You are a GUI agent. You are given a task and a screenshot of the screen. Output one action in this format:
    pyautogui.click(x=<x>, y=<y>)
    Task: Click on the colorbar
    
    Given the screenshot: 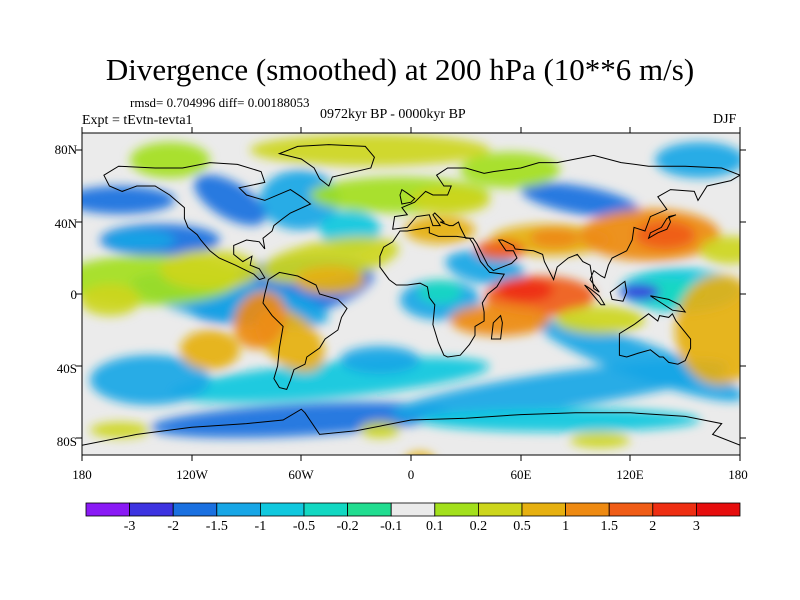 What is the action you would take?
    pyautogui.click(x=413, y=509)
    